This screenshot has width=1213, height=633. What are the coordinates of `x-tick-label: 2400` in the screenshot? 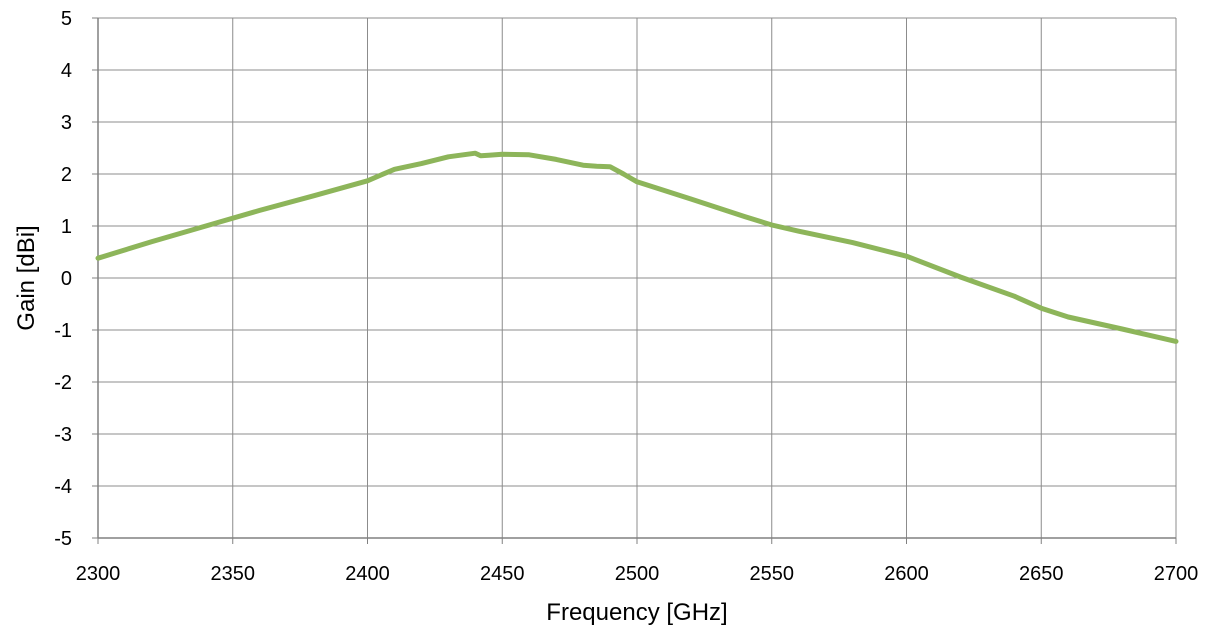 It's located at (367, 574).